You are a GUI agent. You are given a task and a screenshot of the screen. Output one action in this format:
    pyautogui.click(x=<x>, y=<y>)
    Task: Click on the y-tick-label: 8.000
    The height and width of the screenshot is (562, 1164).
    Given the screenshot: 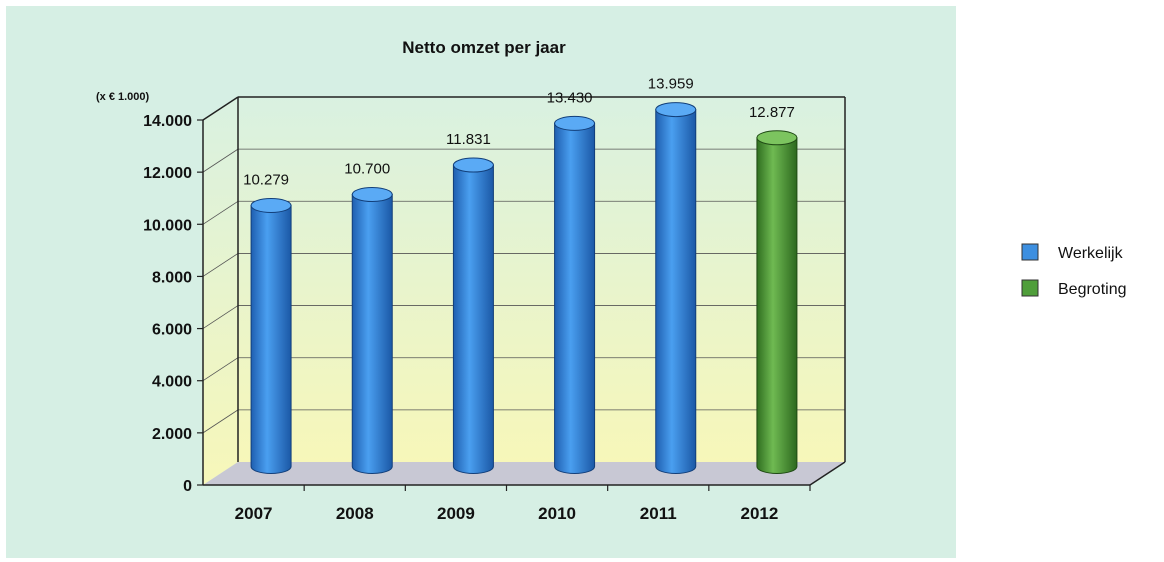 What is the action you would take?
    pyautogui.click(x=172, y=277)
    